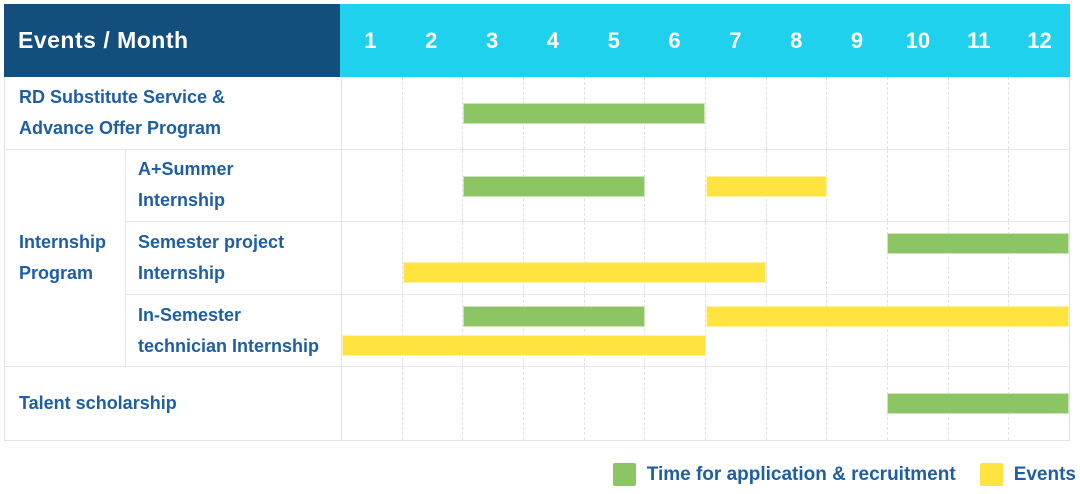 The height and width of the screenshot is (494, 1080). What do you see at coordinates (613, 40) in the screenshot?
I see `month-header: 5` at bounding box center [613, 40].